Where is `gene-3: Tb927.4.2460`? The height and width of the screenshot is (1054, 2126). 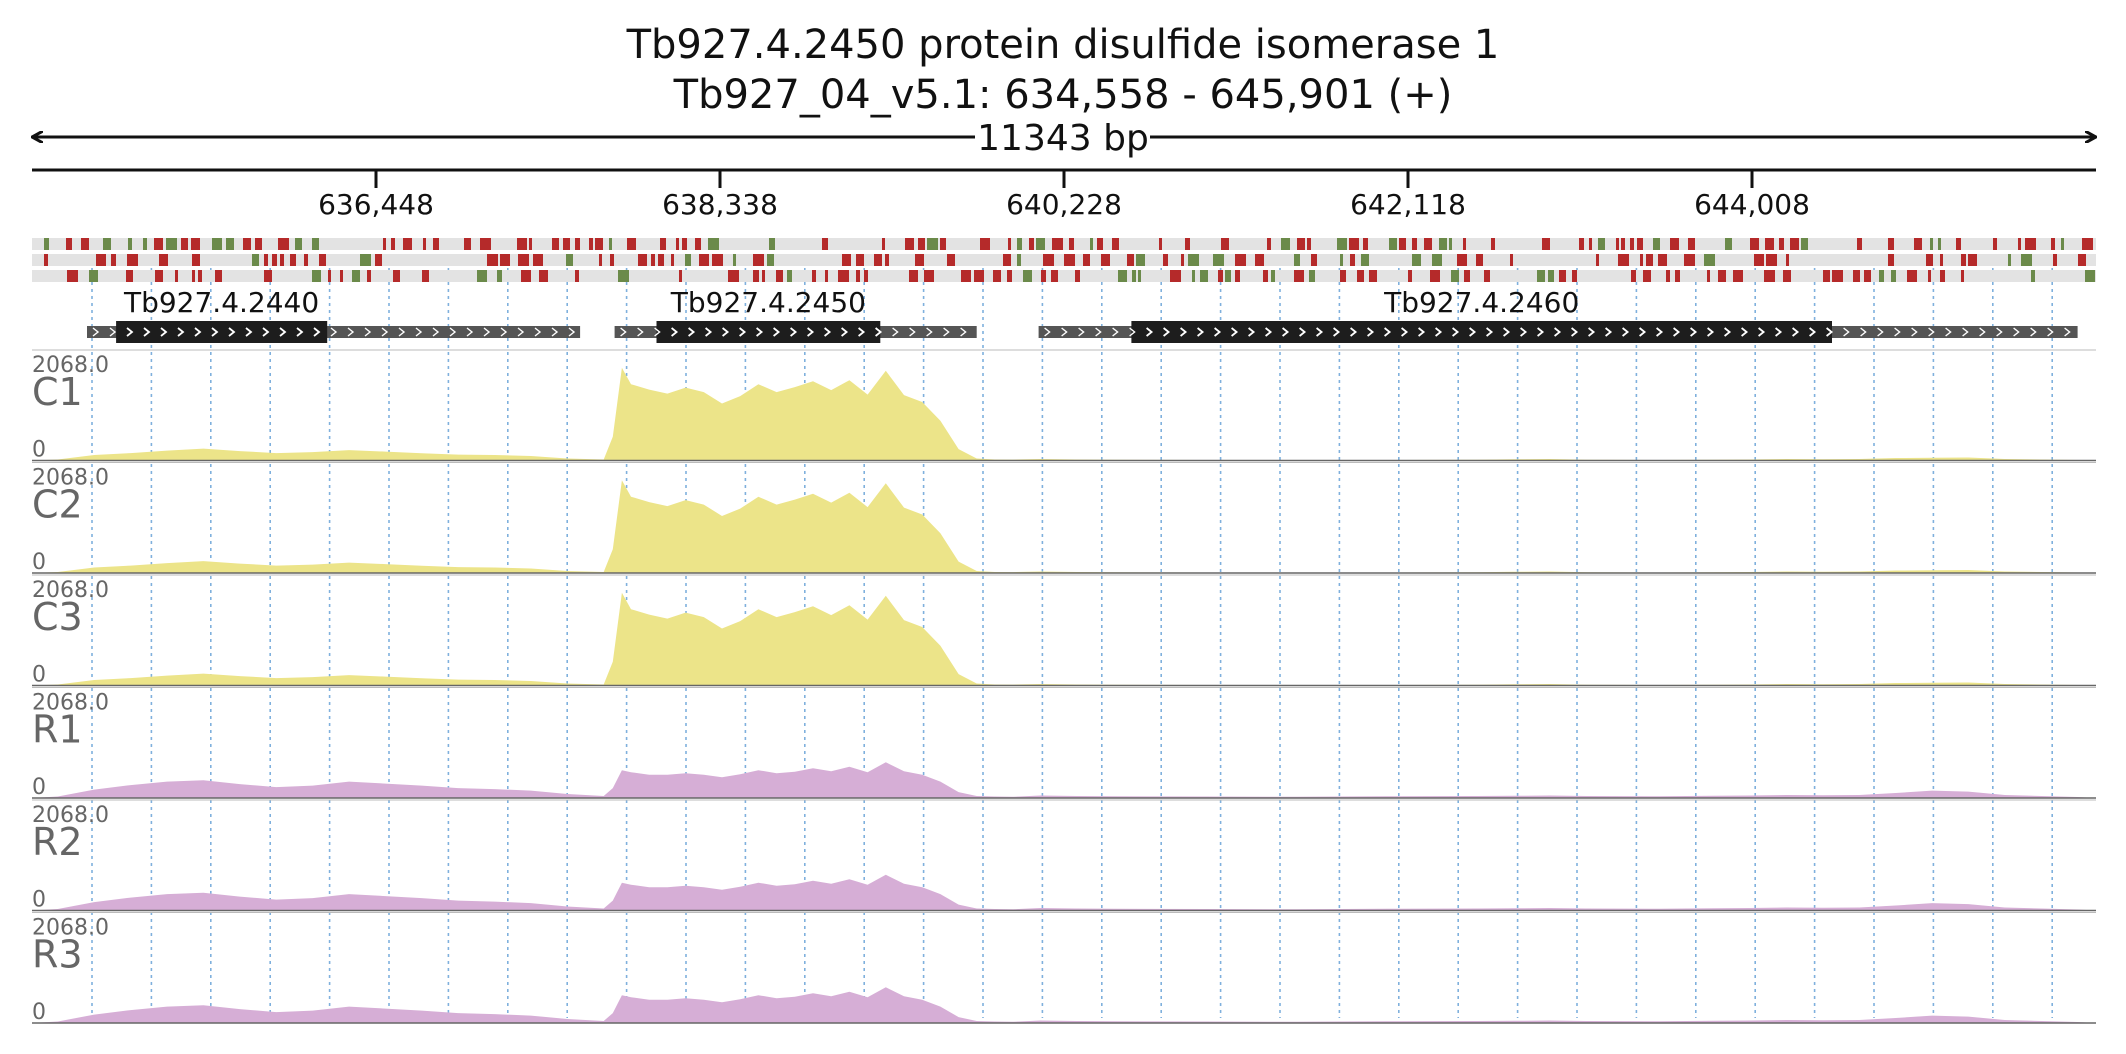 gene-3: Tb927.4.2460 is located at coordinates (1558, 314).